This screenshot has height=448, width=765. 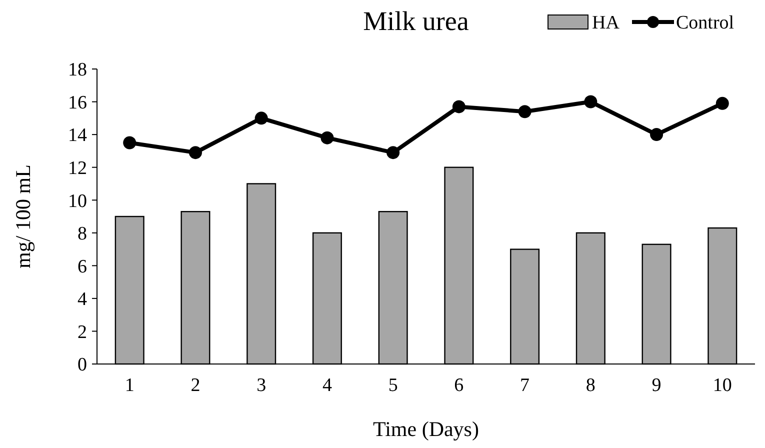 I want to click on y-tick-label: 8, so click(x=82, y=234).